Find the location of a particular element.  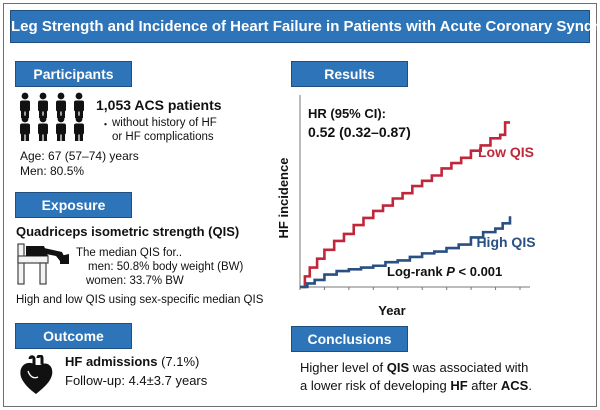

exposure-women-value: women: 33.7% BW is located at coordinates (135, 281).